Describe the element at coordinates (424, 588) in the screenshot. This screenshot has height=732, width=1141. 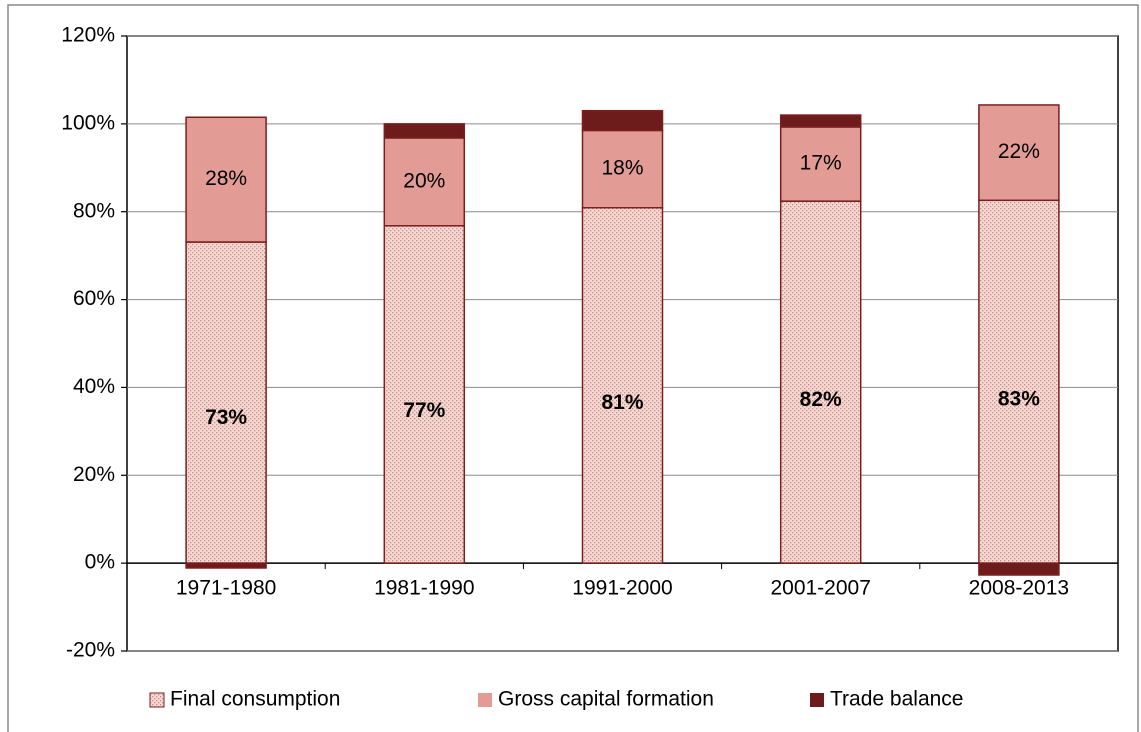
I see `x-tick-label: 1981-1990` at that location.